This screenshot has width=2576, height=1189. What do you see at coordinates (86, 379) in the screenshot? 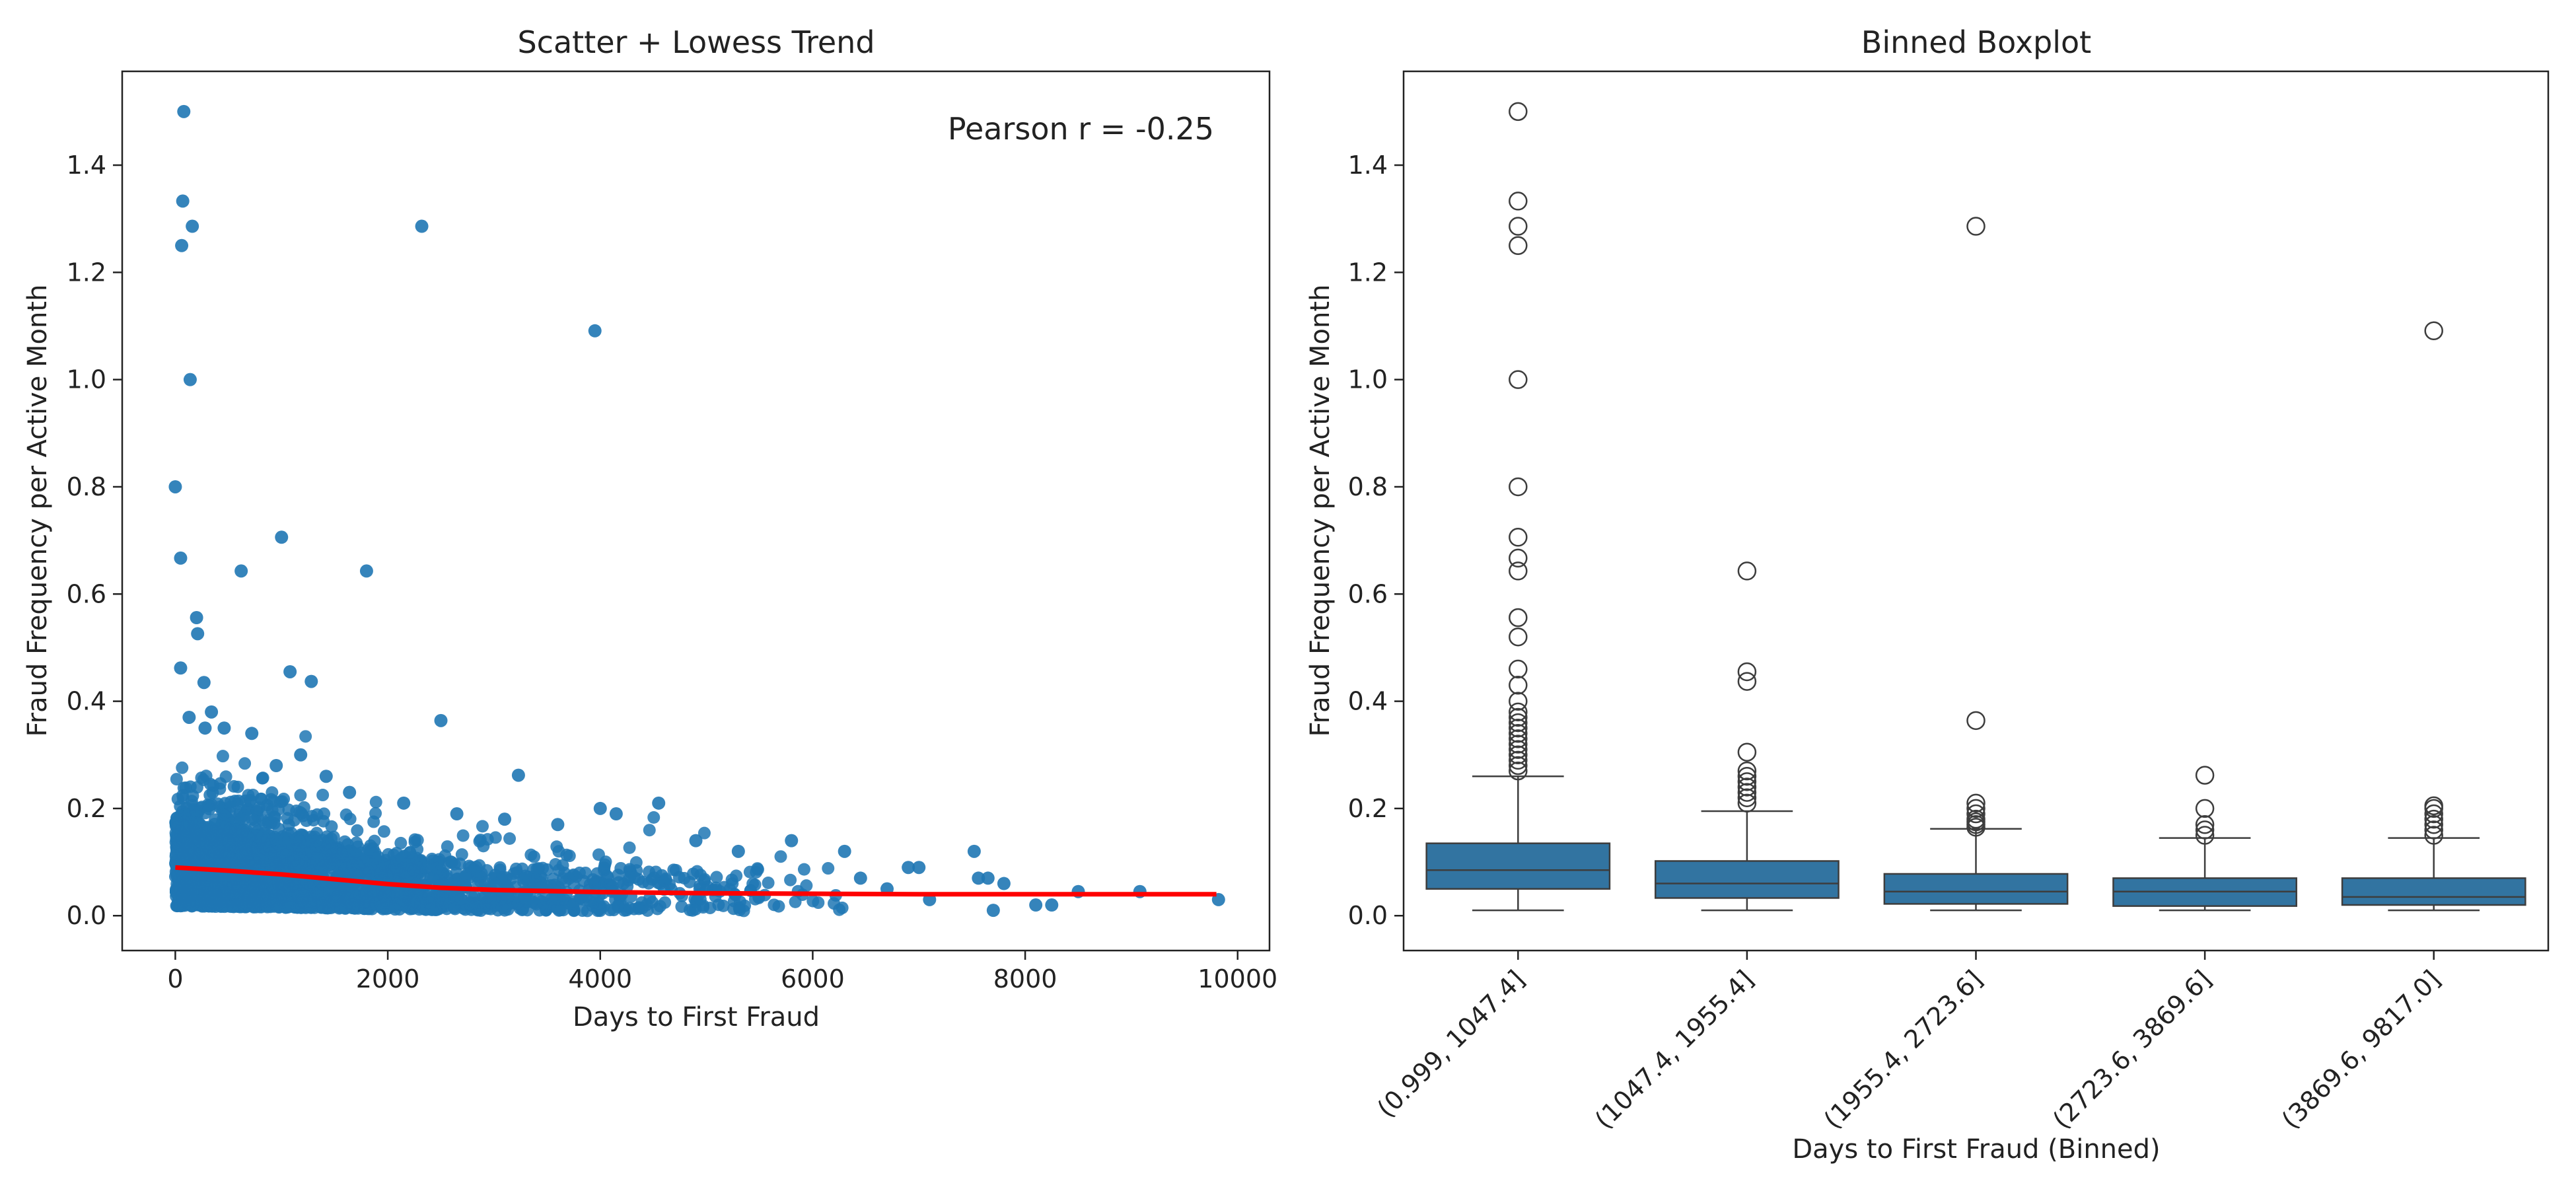
I see `y-tick-label: 1.0` at bounding box center [86, 379].